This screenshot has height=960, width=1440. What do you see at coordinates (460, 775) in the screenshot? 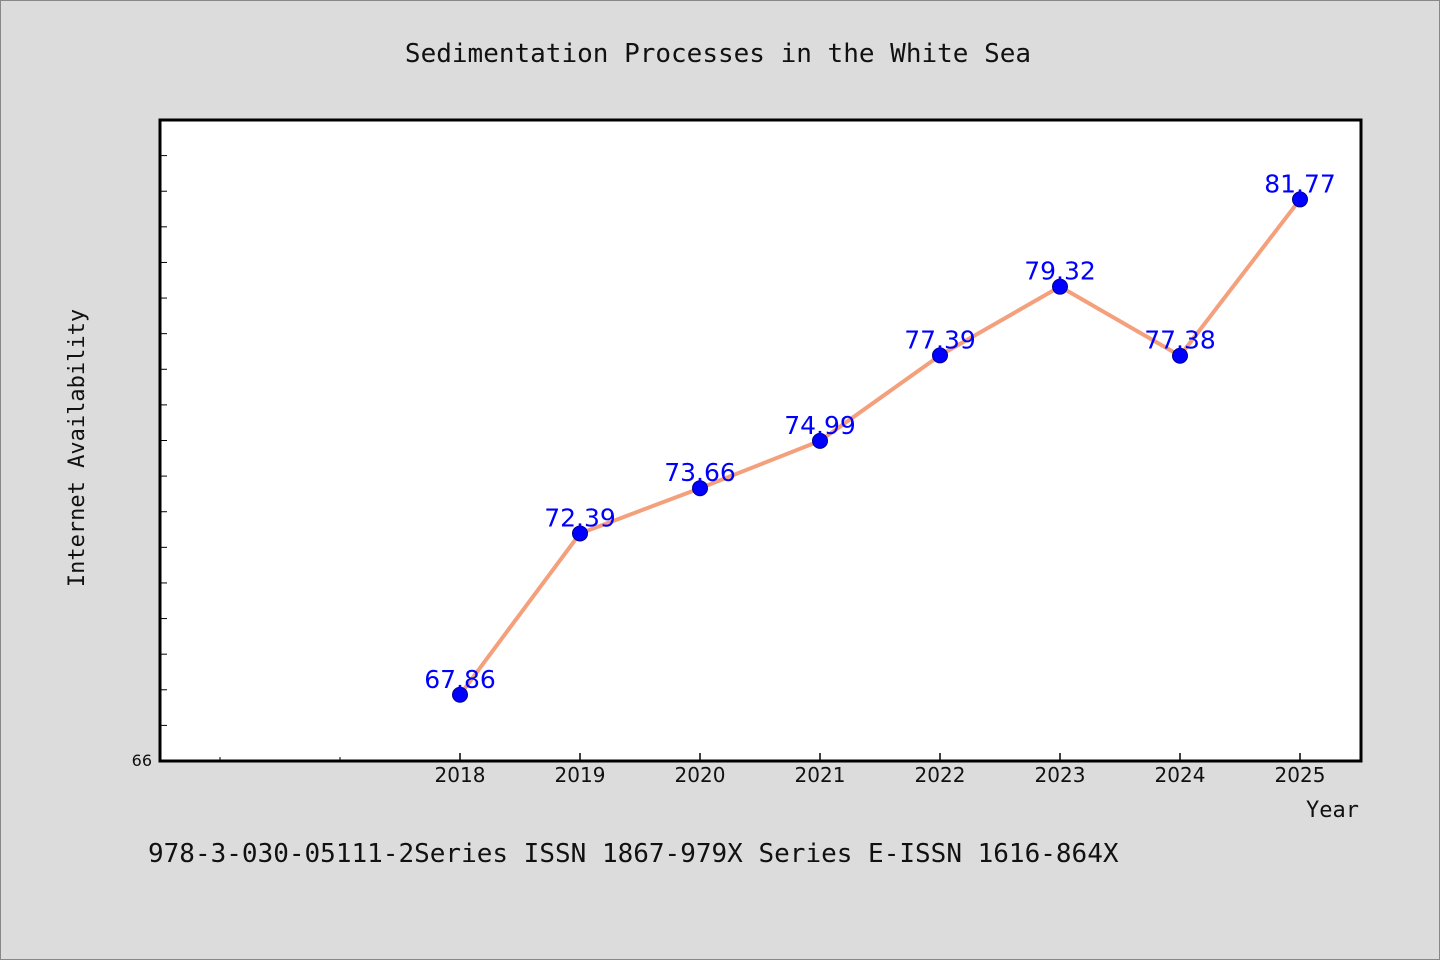
I see `x-tick-label: 2018` at bounding box center [460, 775].